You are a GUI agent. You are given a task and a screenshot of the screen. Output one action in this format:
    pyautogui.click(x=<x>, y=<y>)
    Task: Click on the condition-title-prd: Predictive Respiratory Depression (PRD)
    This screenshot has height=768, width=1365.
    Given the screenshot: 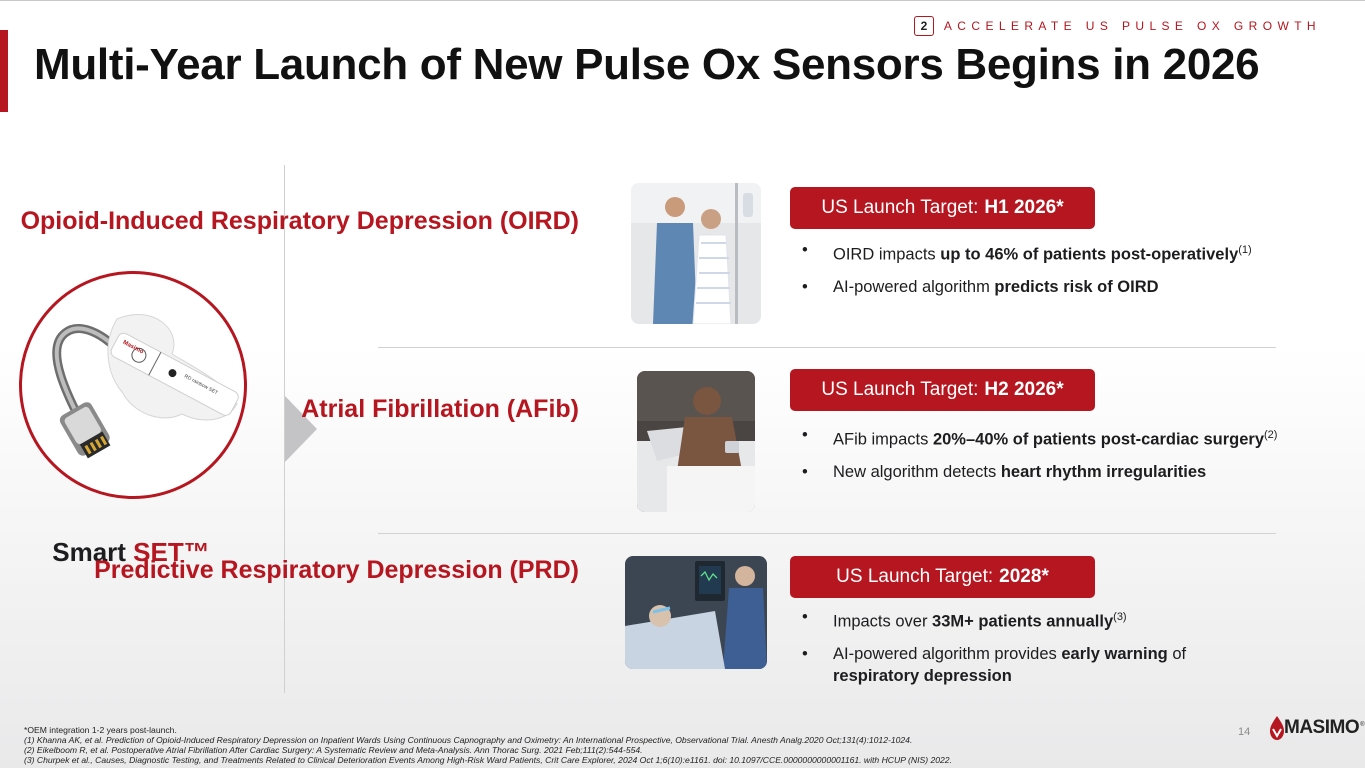 What is the action you would take?
    pyautogui.click(x=336, y=570)
    